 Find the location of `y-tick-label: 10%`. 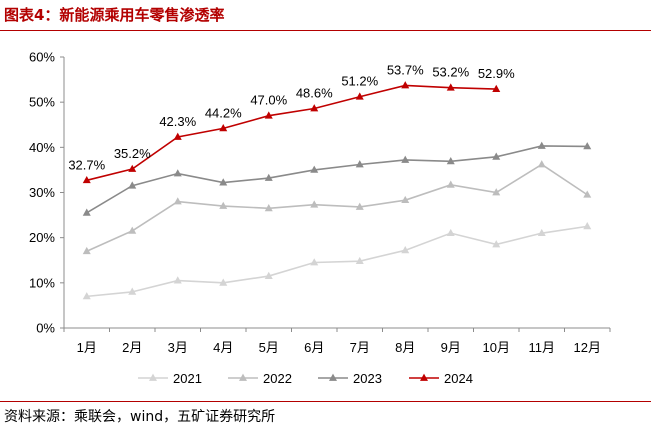

y-tick-label: 10% is located at coordinates (42, 282).